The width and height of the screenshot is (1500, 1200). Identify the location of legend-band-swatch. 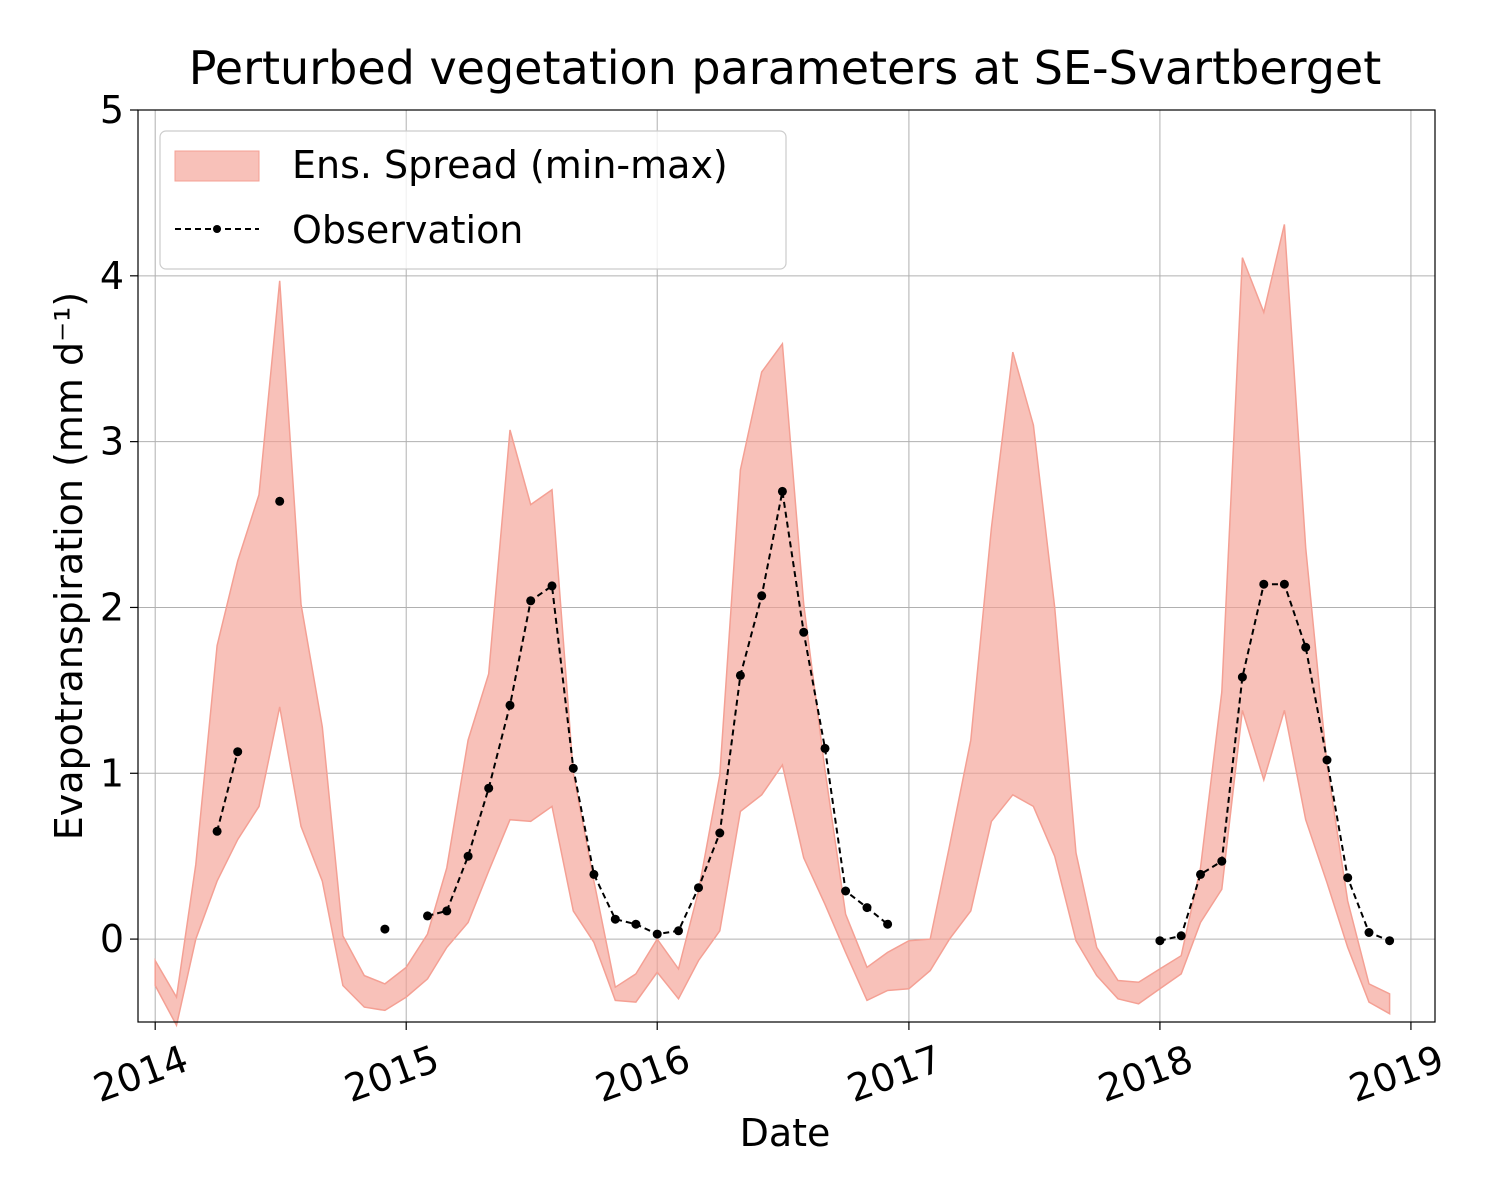
(217, 166).